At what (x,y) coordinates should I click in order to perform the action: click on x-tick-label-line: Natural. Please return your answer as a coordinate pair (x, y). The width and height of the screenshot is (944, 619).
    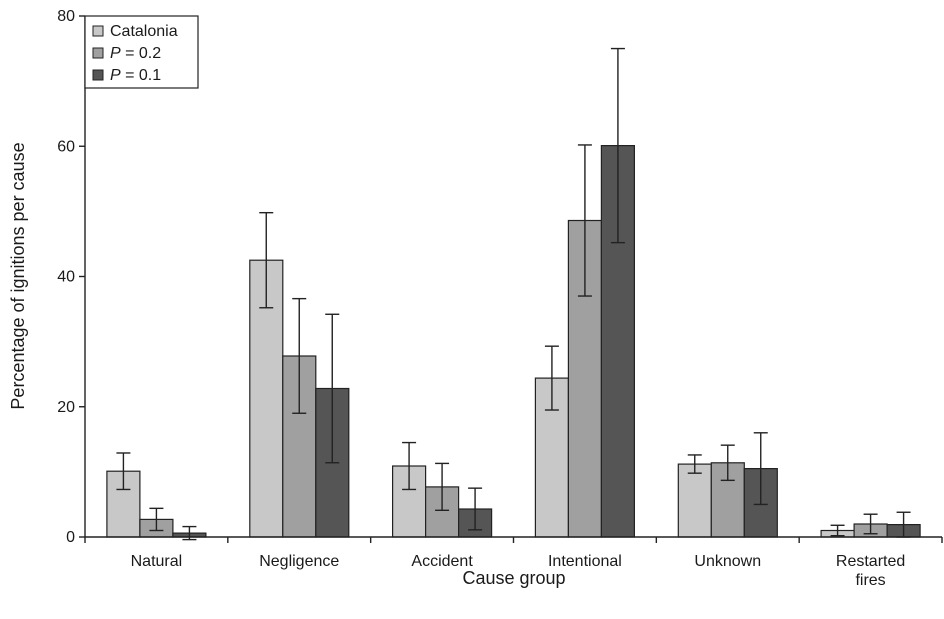
    Looking at the image, I should click on (157, 561).